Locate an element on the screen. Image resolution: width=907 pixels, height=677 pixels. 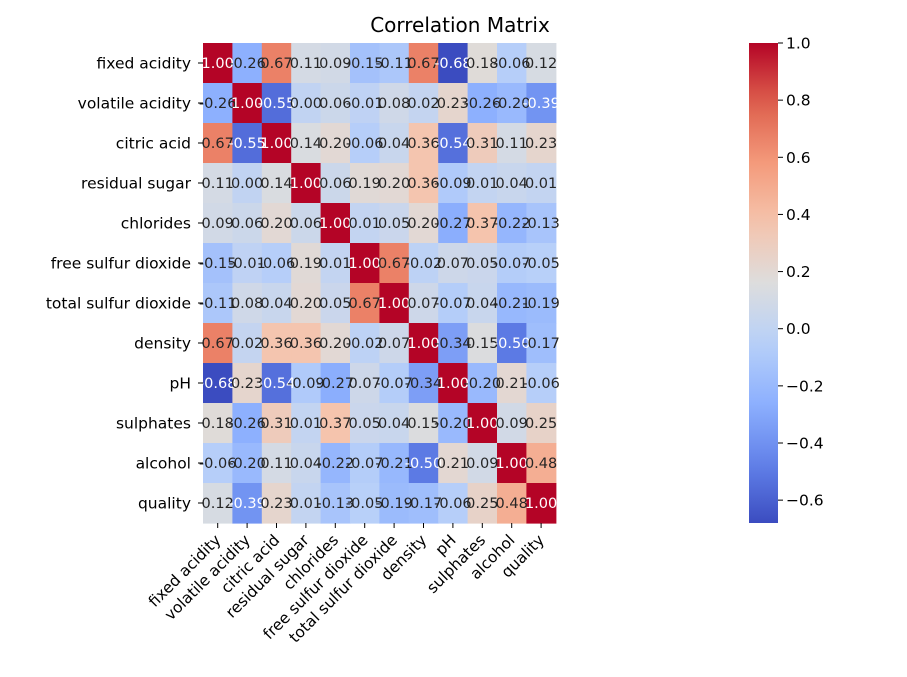
cell-value-label: 0.11 is located at coordinates (218, 184).